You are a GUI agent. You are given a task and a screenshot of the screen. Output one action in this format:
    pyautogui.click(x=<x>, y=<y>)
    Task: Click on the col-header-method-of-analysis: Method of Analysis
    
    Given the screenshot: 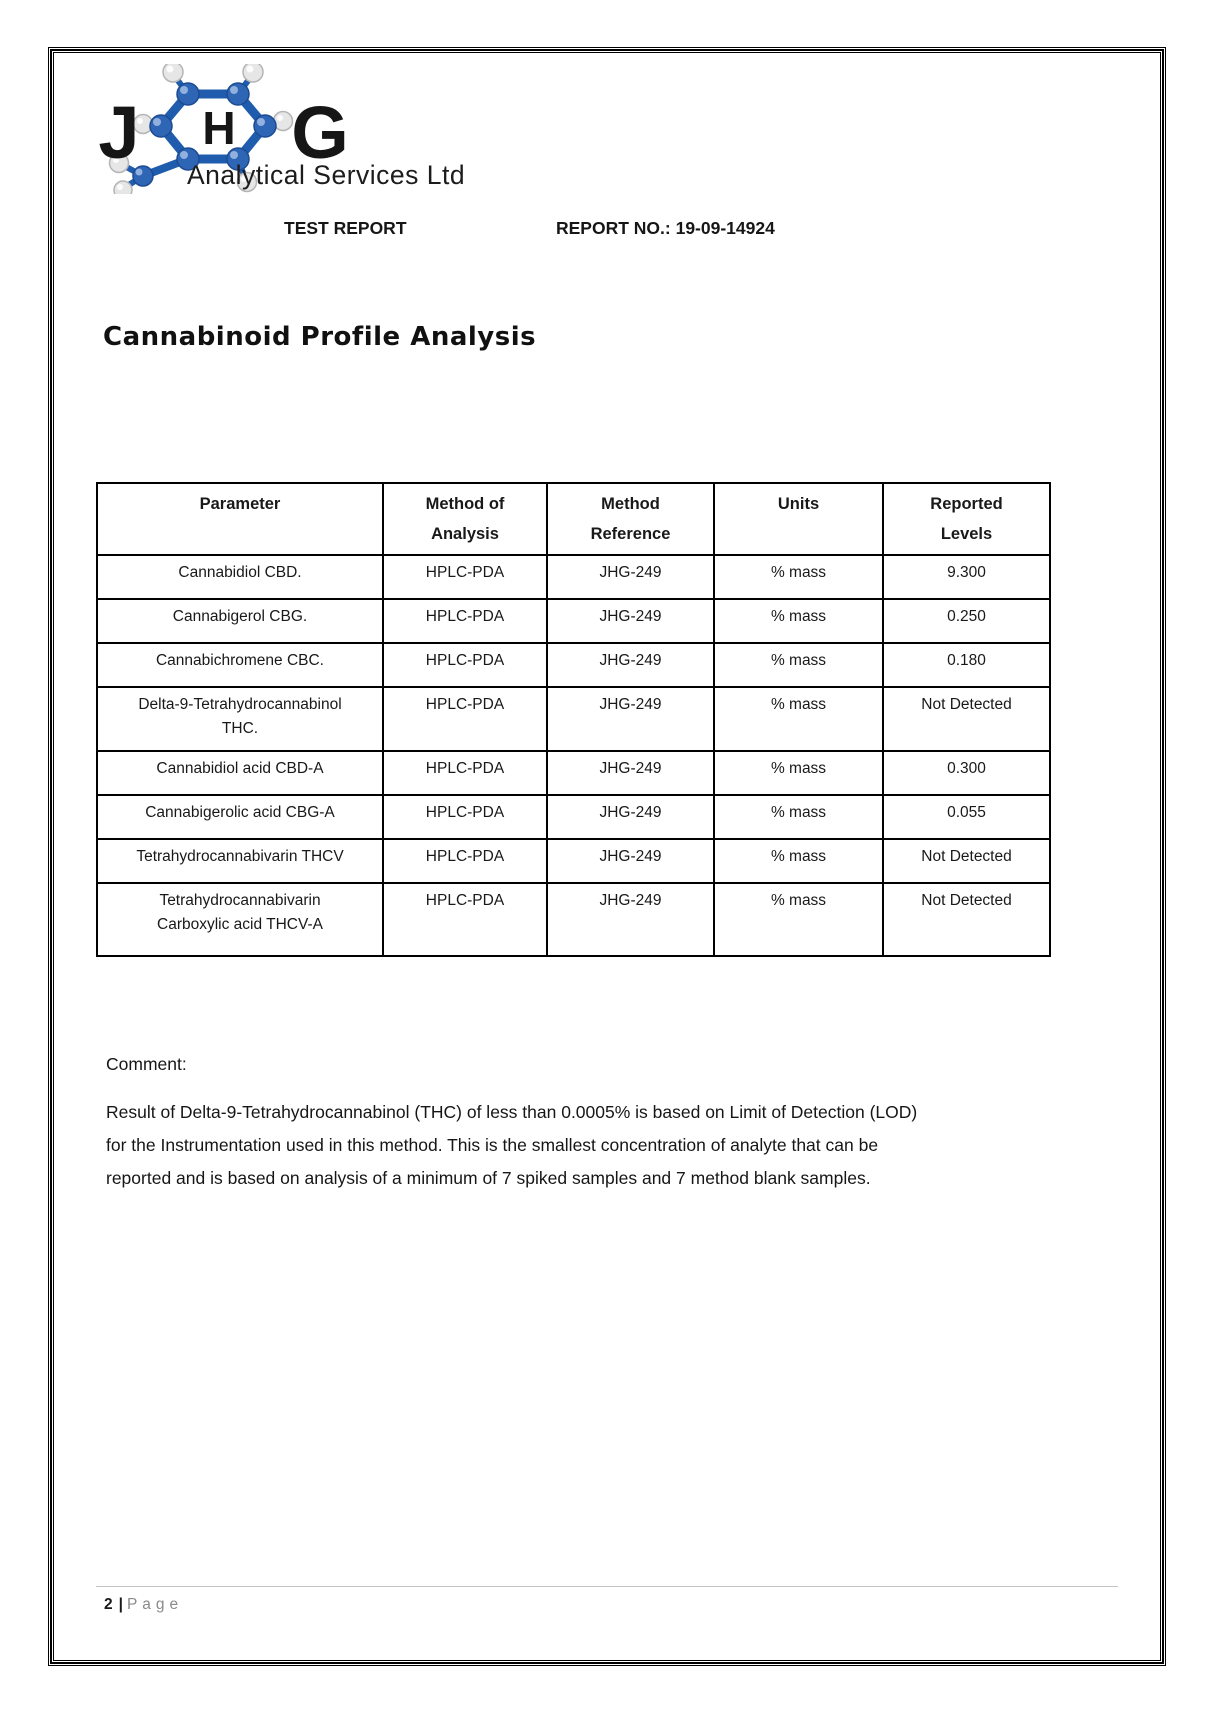 What is the action you would take?
    pyautogui.click(x=465, y=519)
    